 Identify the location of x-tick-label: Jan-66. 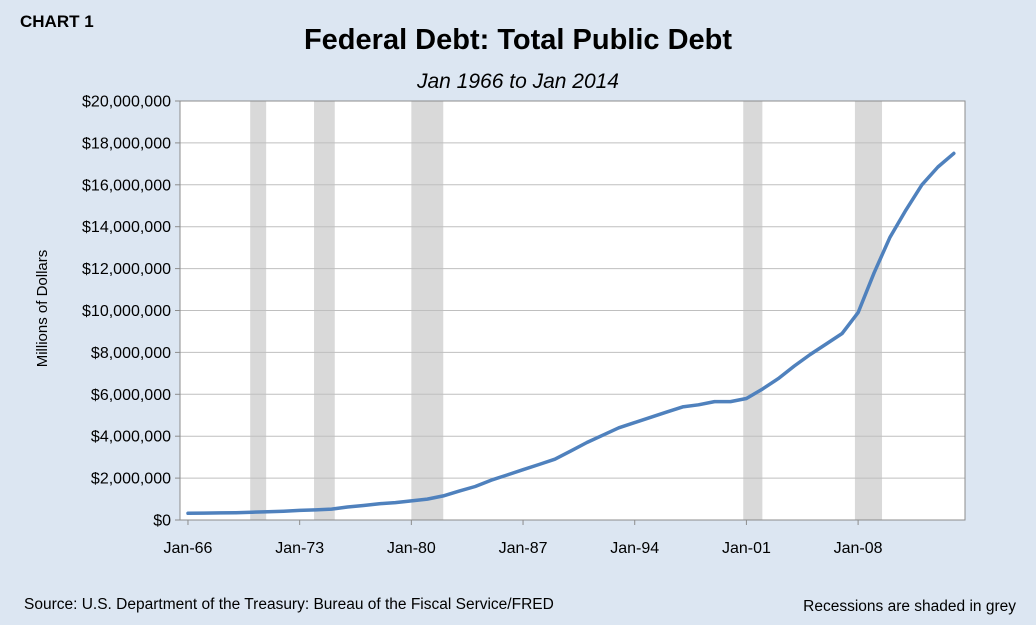
(188, 548).